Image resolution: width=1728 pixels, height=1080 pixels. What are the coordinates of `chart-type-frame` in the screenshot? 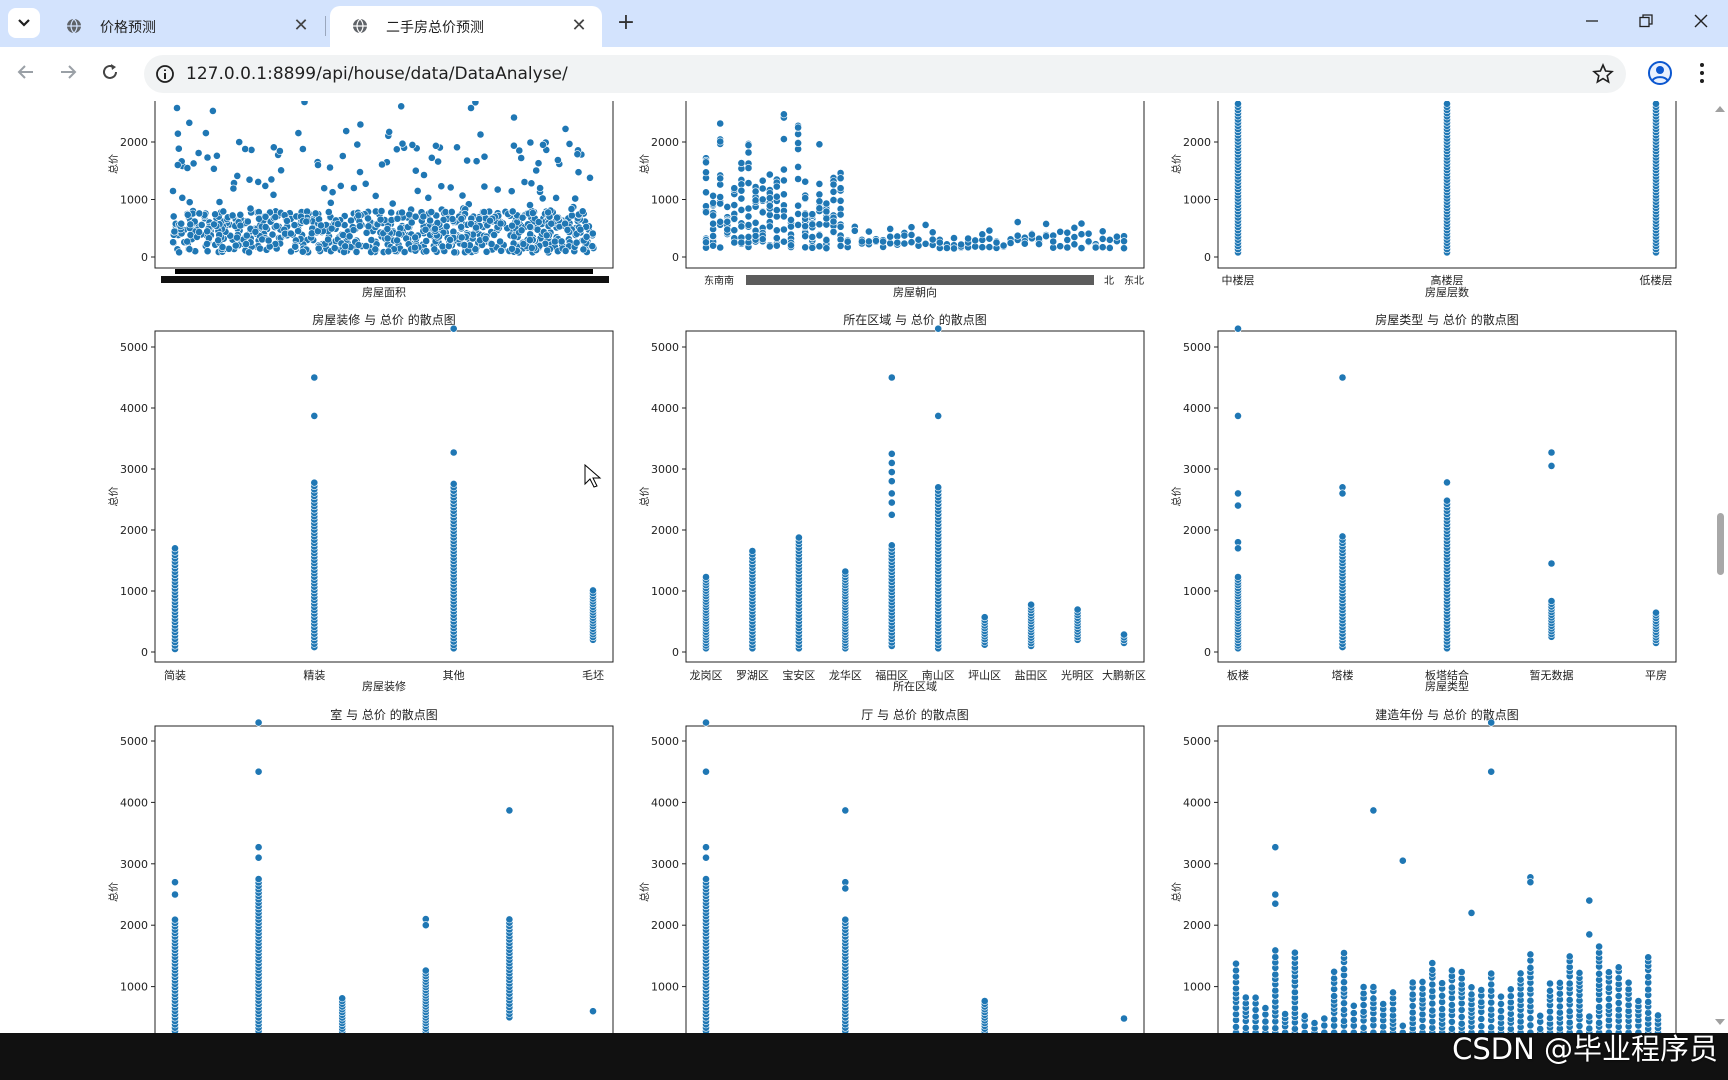 It's located at (1447, 496).